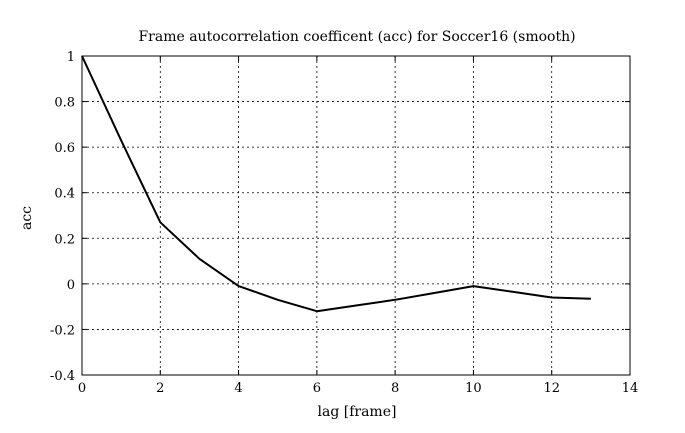  I want to click on y-tick-label: 0.4, so click(64, 194).